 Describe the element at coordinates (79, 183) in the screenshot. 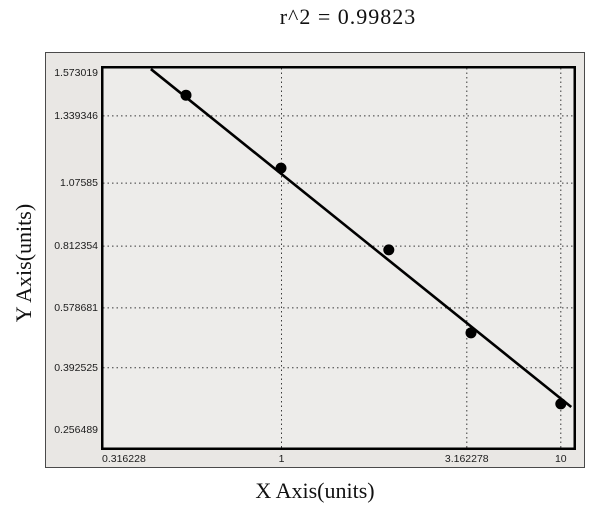

I see `y-tick-label: 1.07585` at that location.